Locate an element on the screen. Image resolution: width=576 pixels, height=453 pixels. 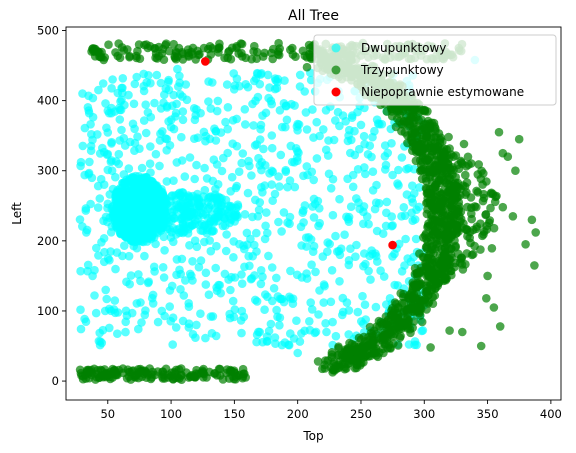
x-tick-label: 150 is located at coordinates (234, 414).